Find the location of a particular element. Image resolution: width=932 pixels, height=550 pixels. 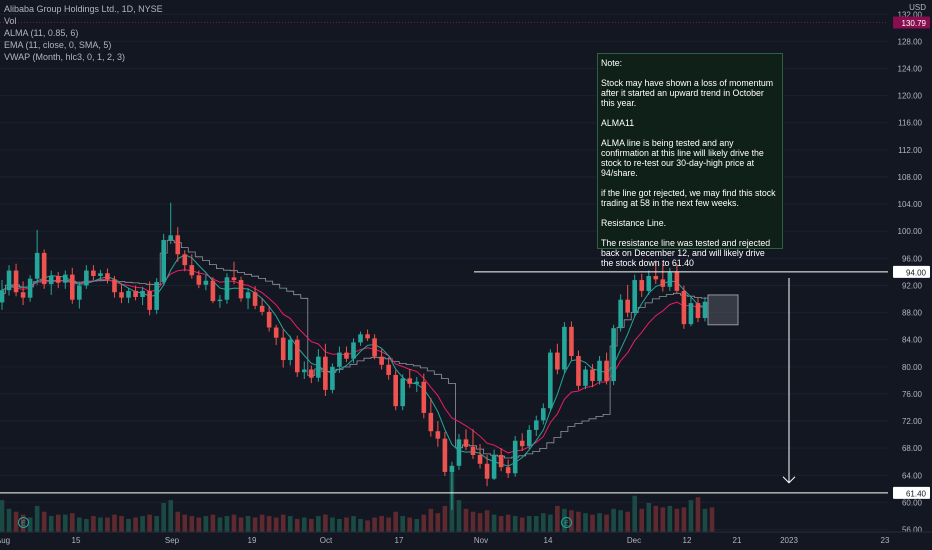

legend-alma: ALMA (11, 0.85, 6) is located at coordinates (41, 33).